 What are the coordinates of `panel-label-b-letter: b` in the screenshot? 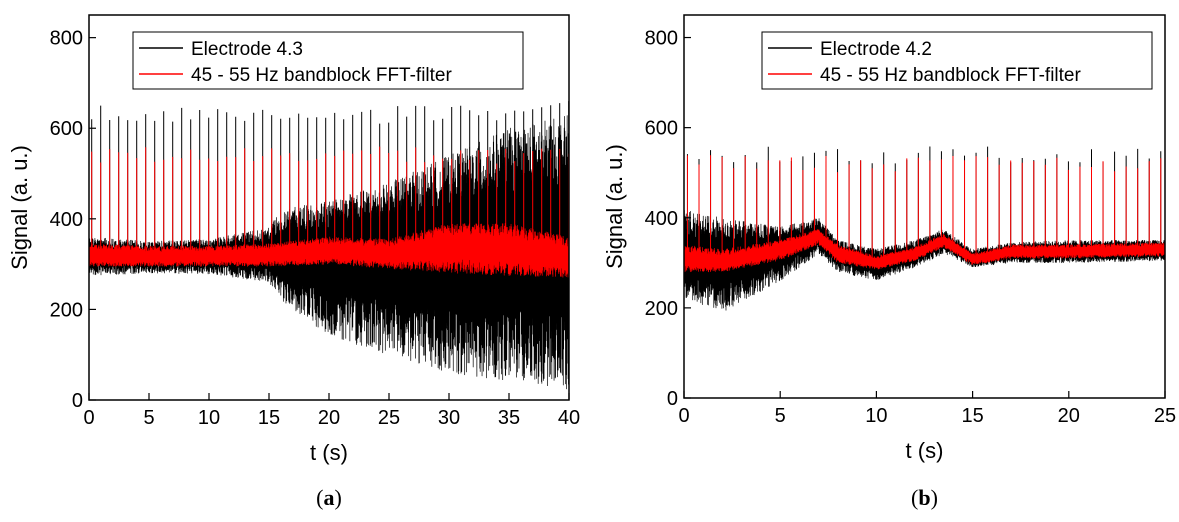 It's located at (924, 497).